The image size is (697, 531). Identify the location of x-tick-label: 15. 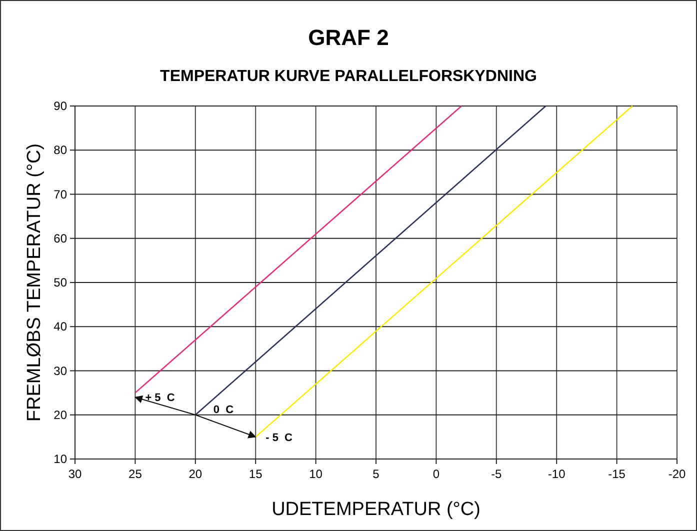
(255, 474).